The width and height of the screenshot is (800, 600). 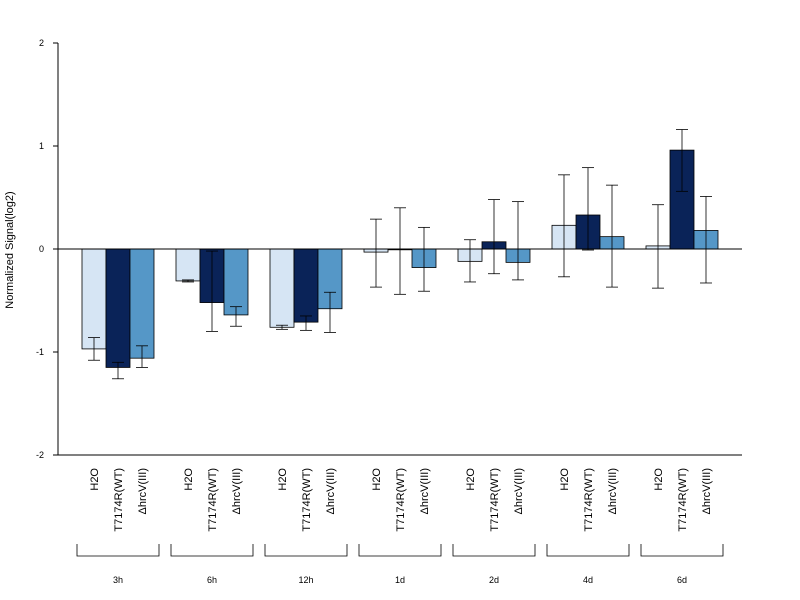 I want to click on group-label: 3h, so click(x=118, y=580).